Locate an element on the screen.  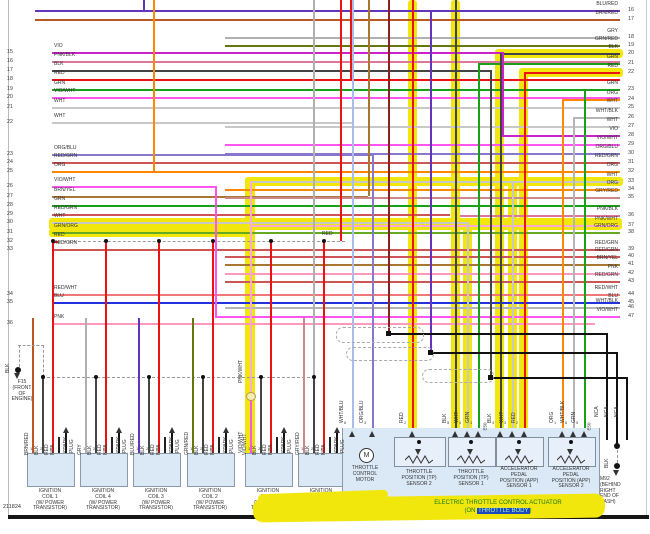
wire-color-label: RED/GRN is located at coordinates (606, 156).